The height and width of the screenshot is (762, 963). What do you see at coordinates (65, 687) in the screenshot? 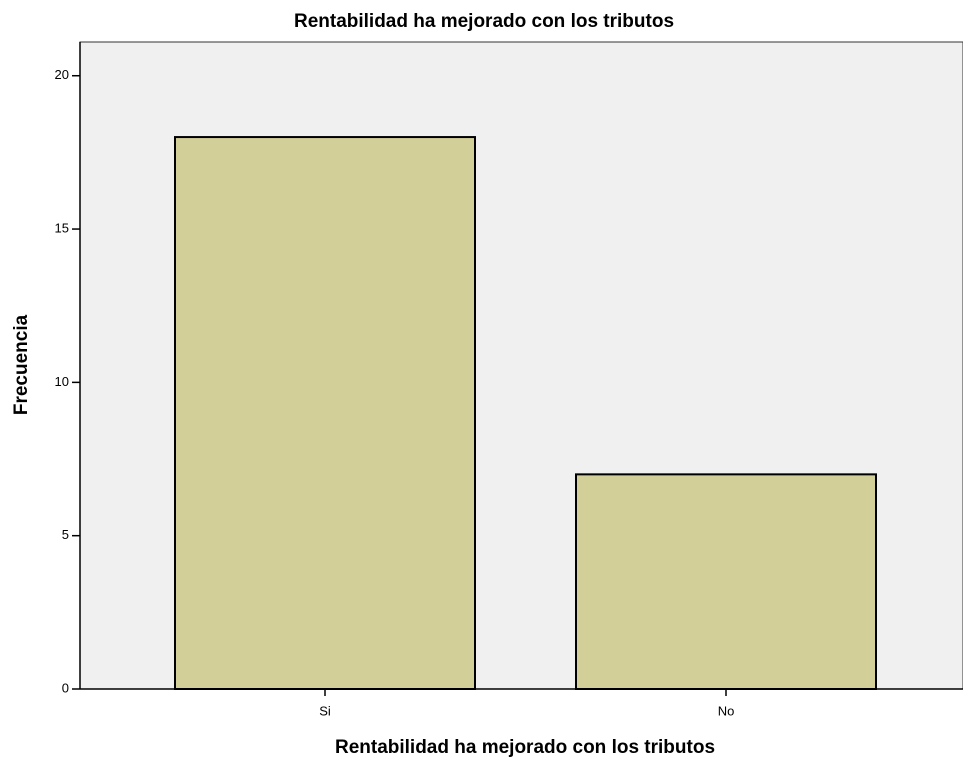
I see `y-tick-label: 0` at bounding box center [65, 687].